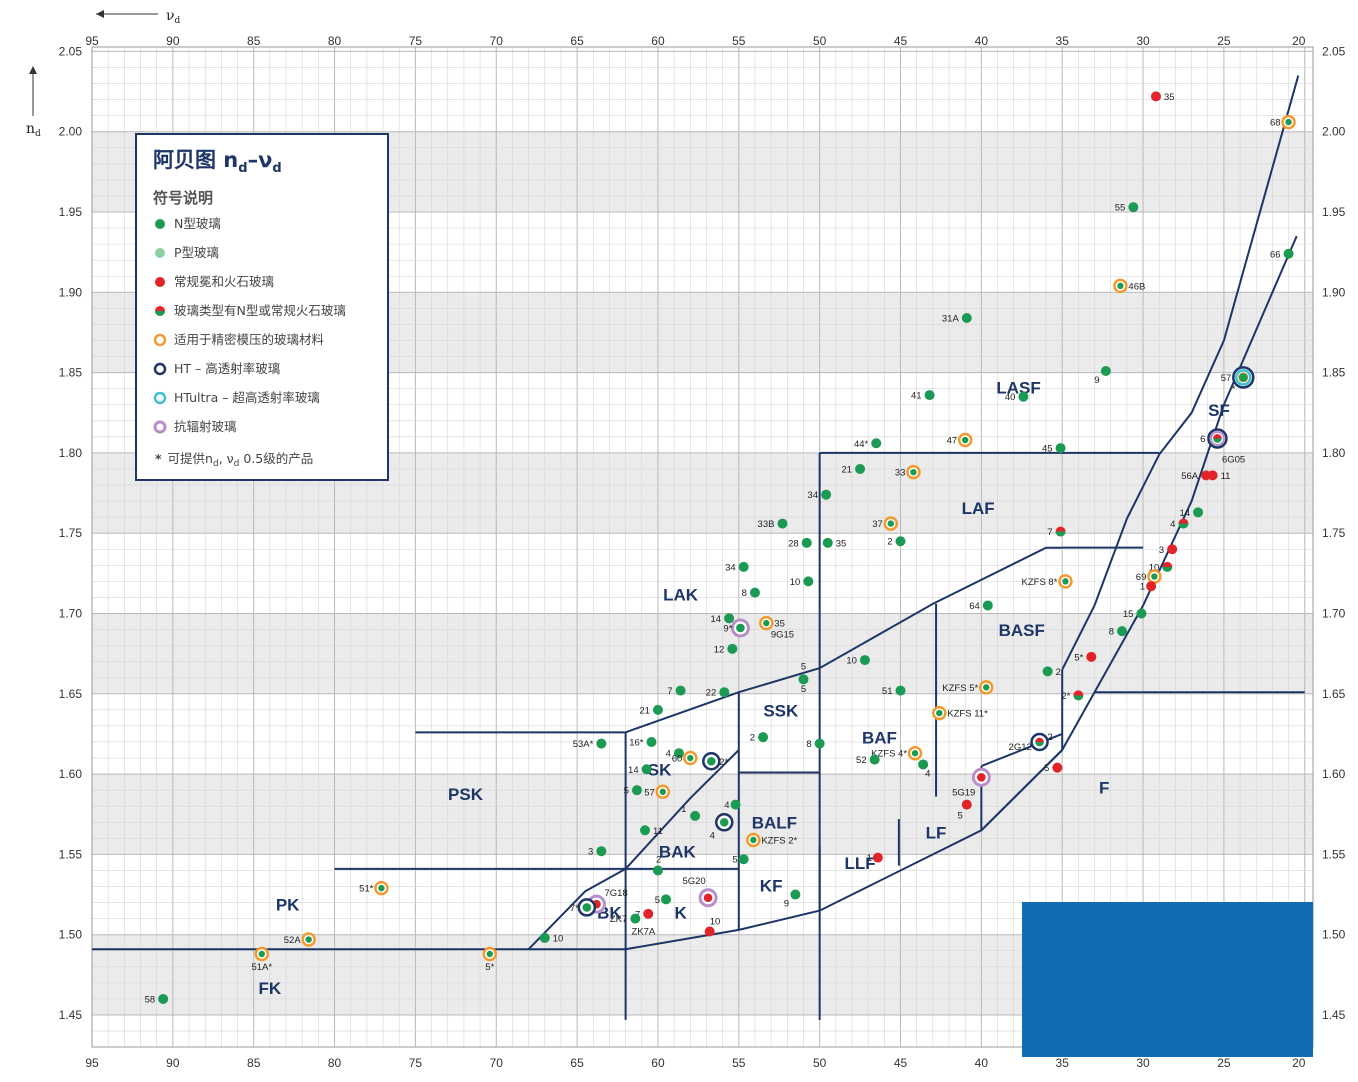  What do you see at coordinates (803, 689) in the screenshot?
I see `extra-label: 5` at bounding box center [803, 689].